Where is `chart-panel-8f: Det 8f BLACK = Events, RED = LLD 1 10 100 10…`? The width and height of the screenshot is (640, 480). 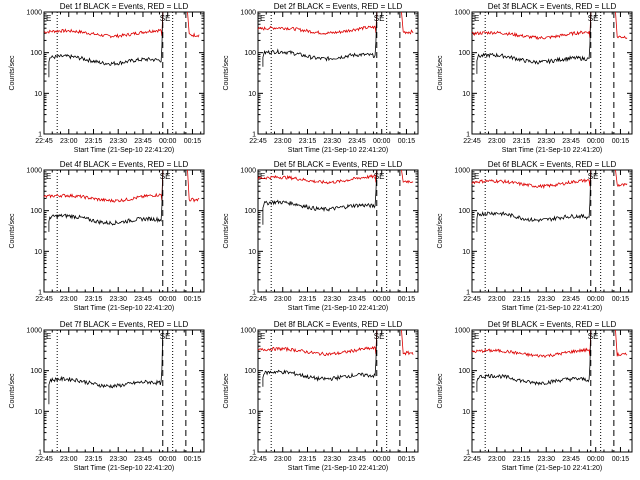
chart-panel-8f: Det 8f BLACK = Events, RED = LLD 1 10 100 10… is located at coordinates (321, 396).